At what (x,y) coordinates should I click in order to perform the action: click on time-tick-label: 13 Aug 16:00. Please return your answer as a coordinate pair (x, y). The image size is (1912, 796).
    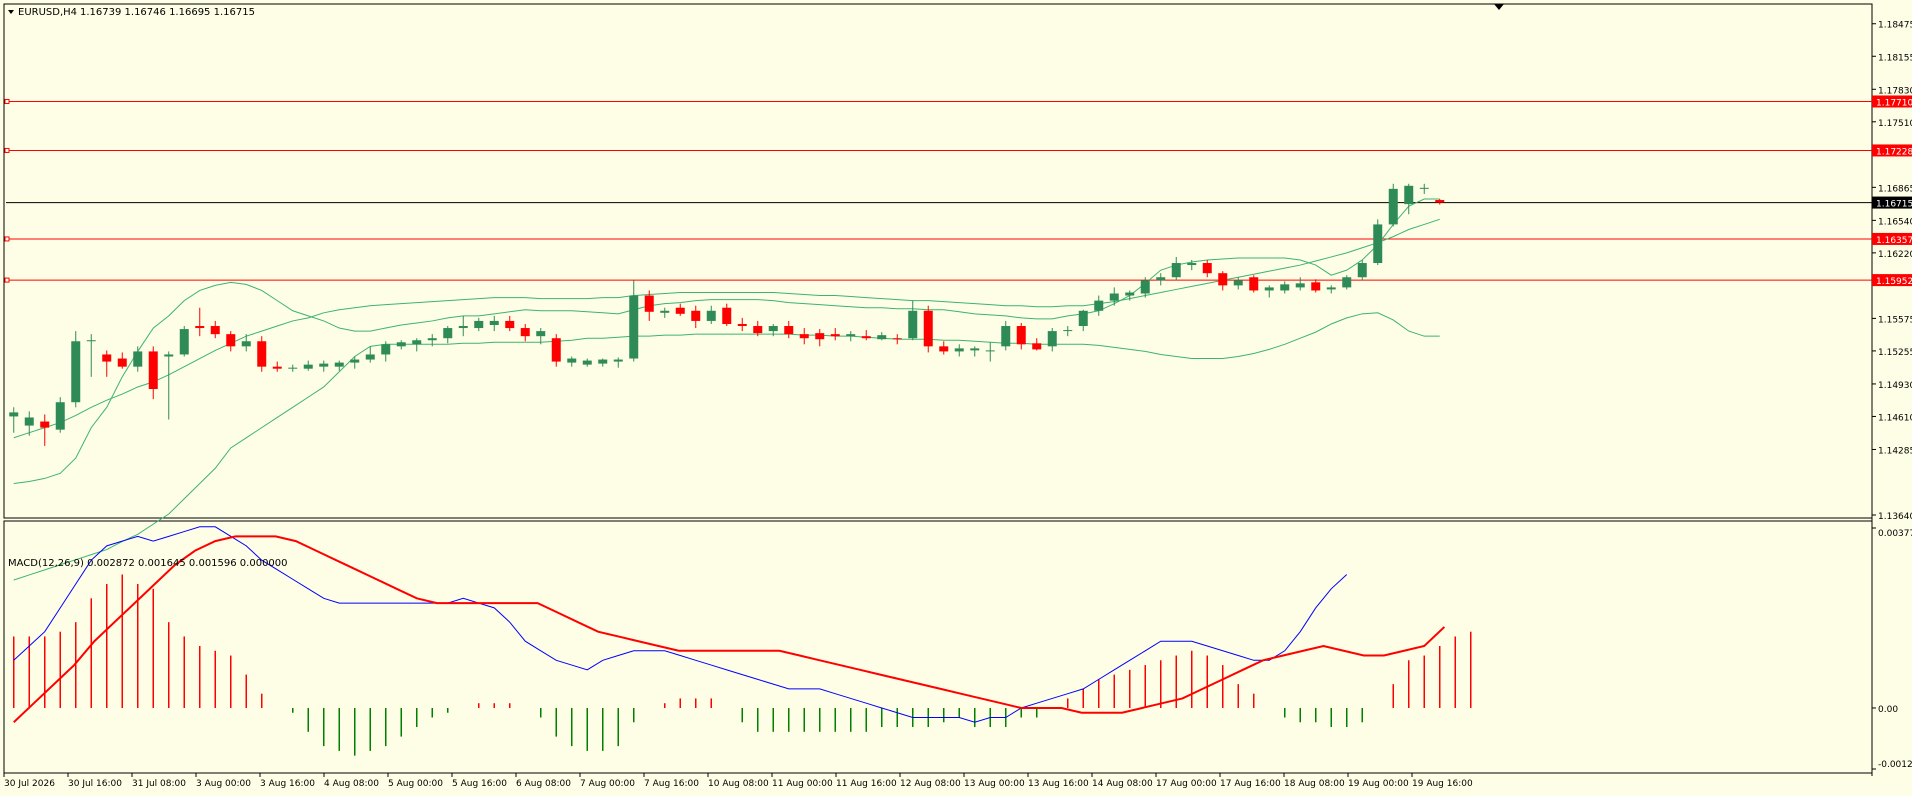
    Looking at the image, I should click on (1058, 784).